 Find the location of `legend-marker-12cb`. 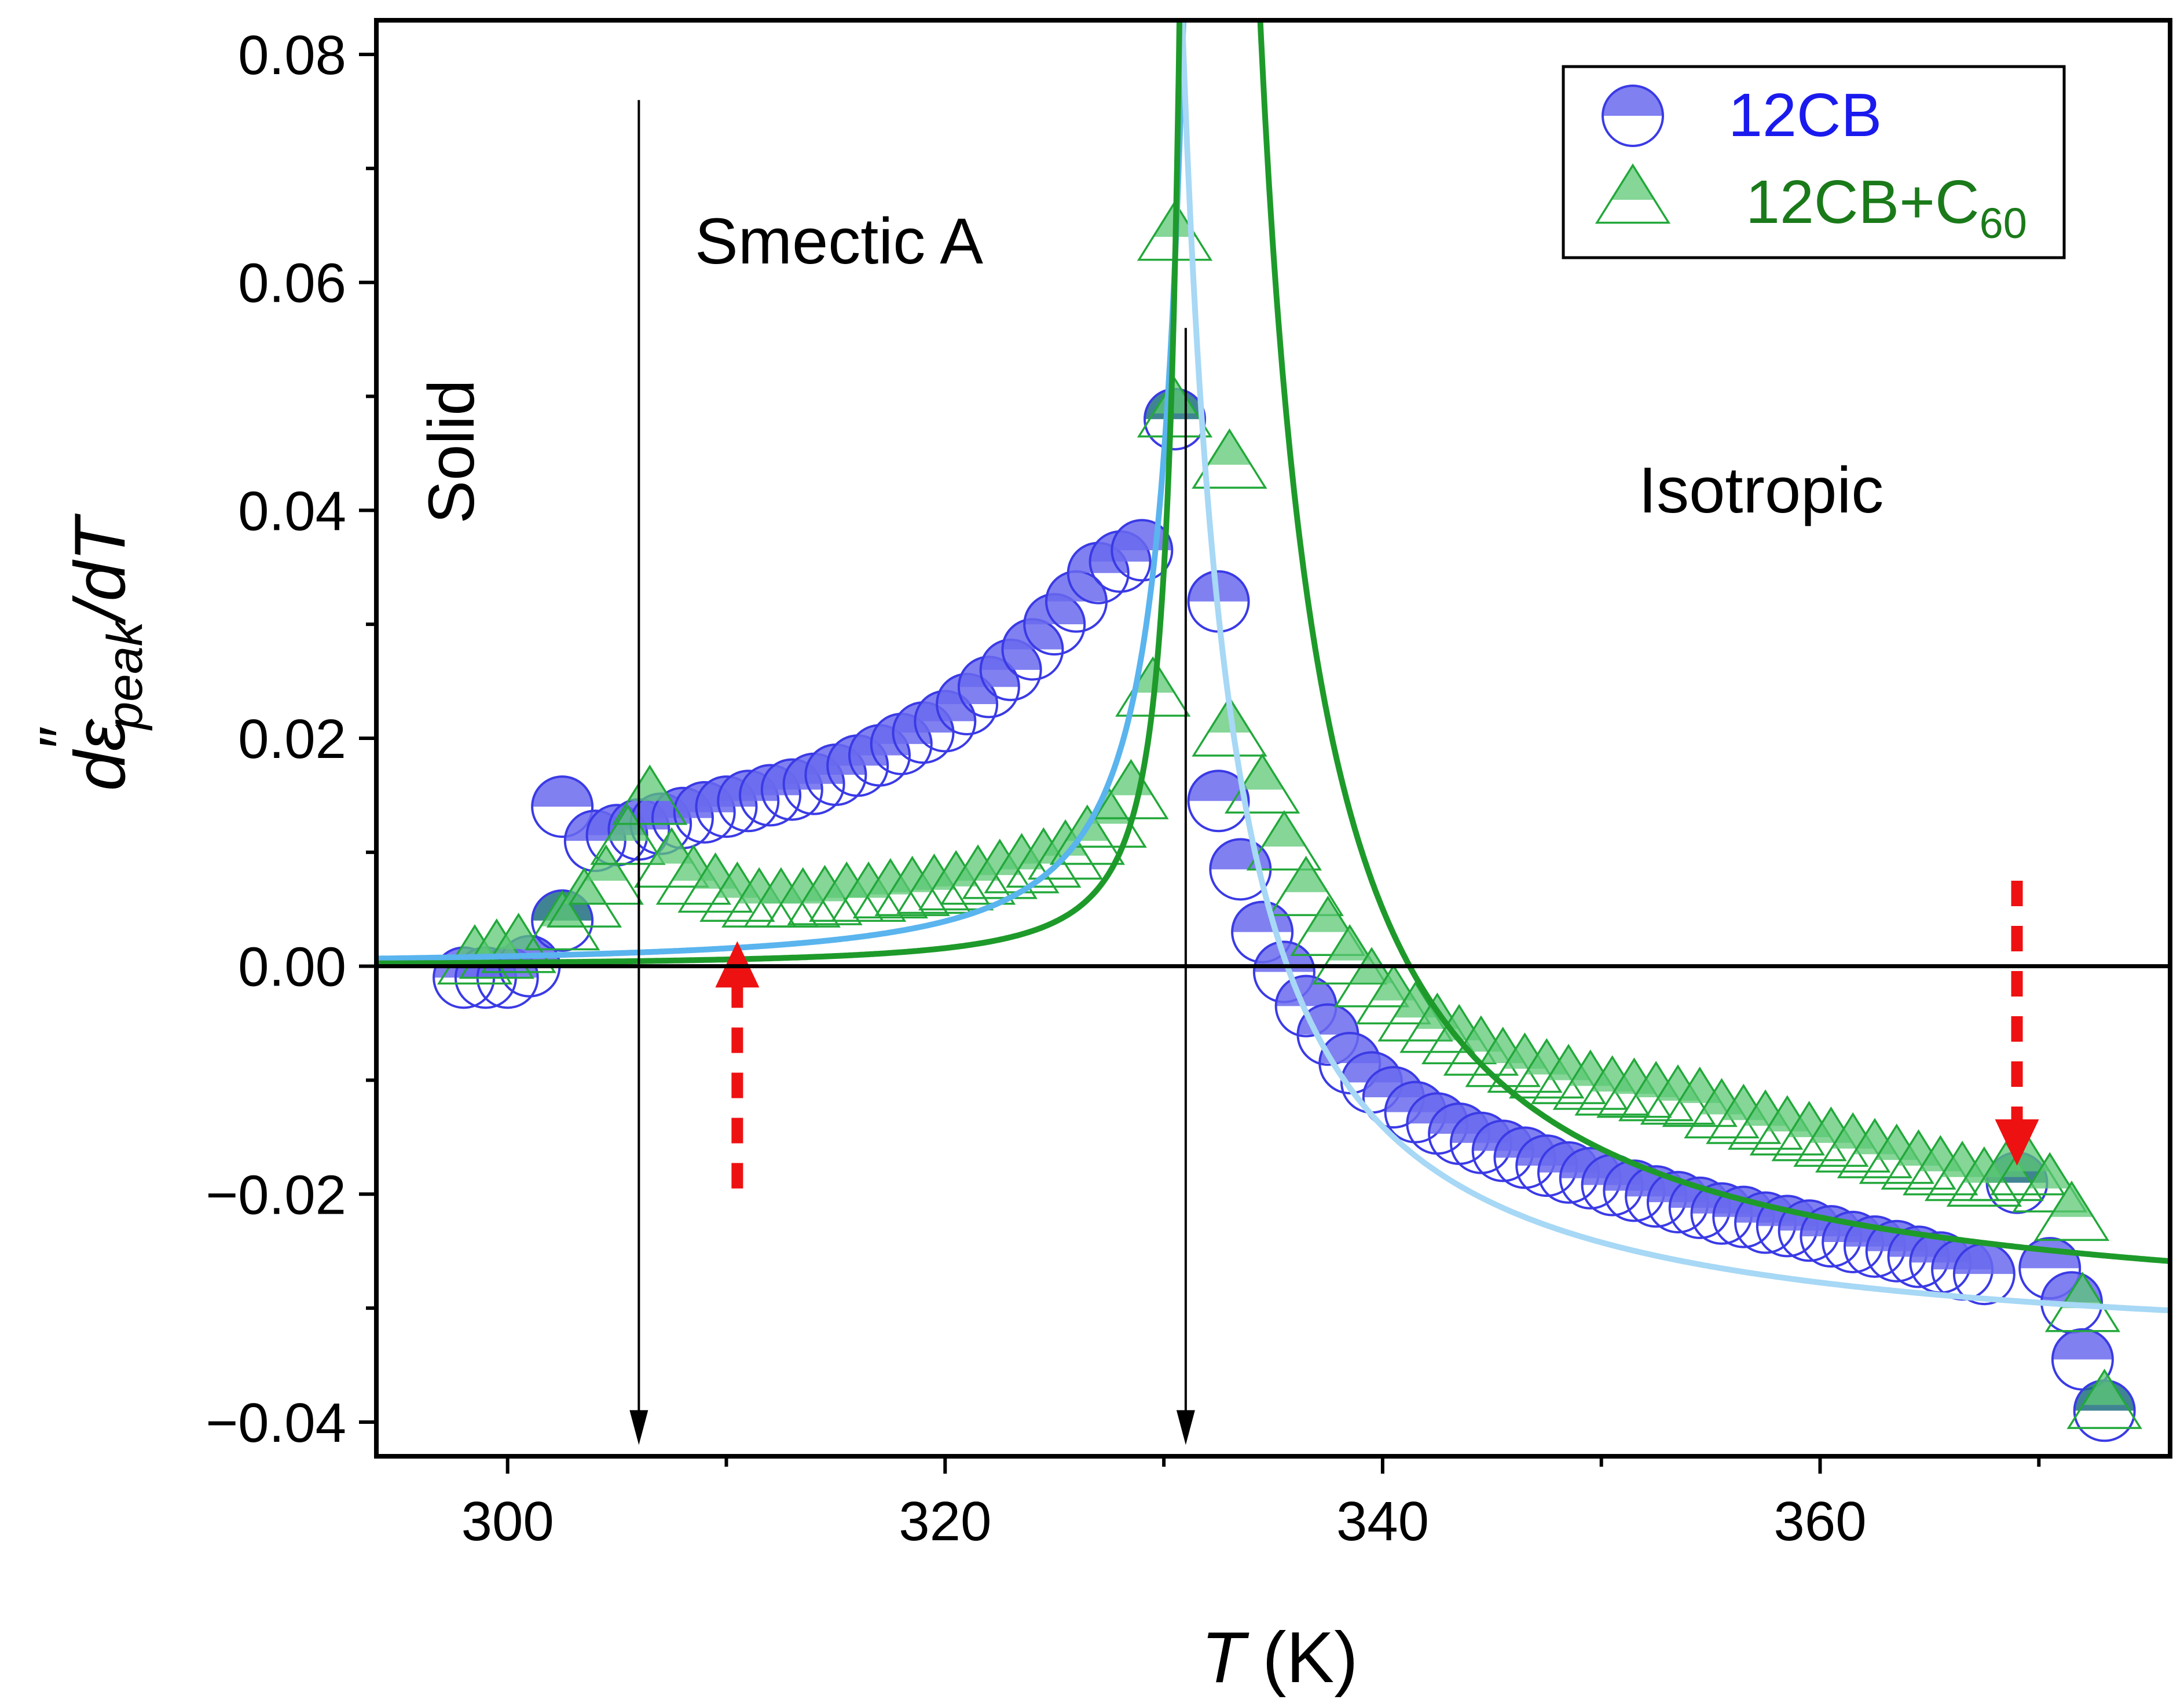

legend-marker-12cb is located at coordinates (1633, 116).